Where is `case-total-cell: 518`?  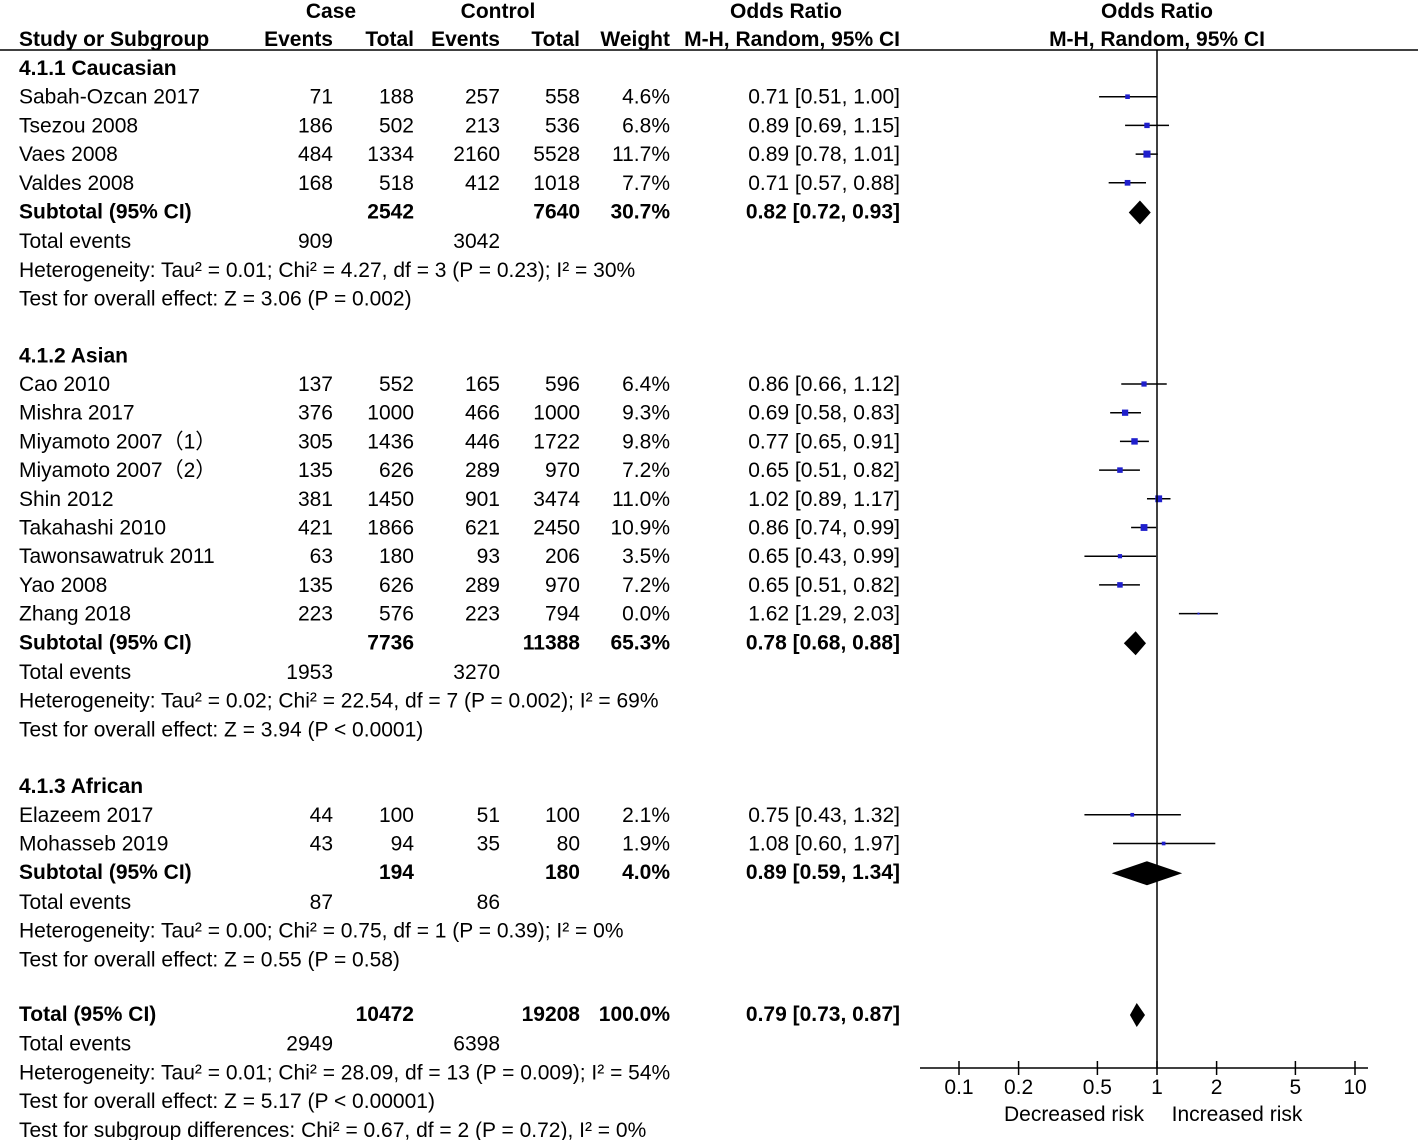 case-total-cell: 518 is located at coordinates (396, 183).